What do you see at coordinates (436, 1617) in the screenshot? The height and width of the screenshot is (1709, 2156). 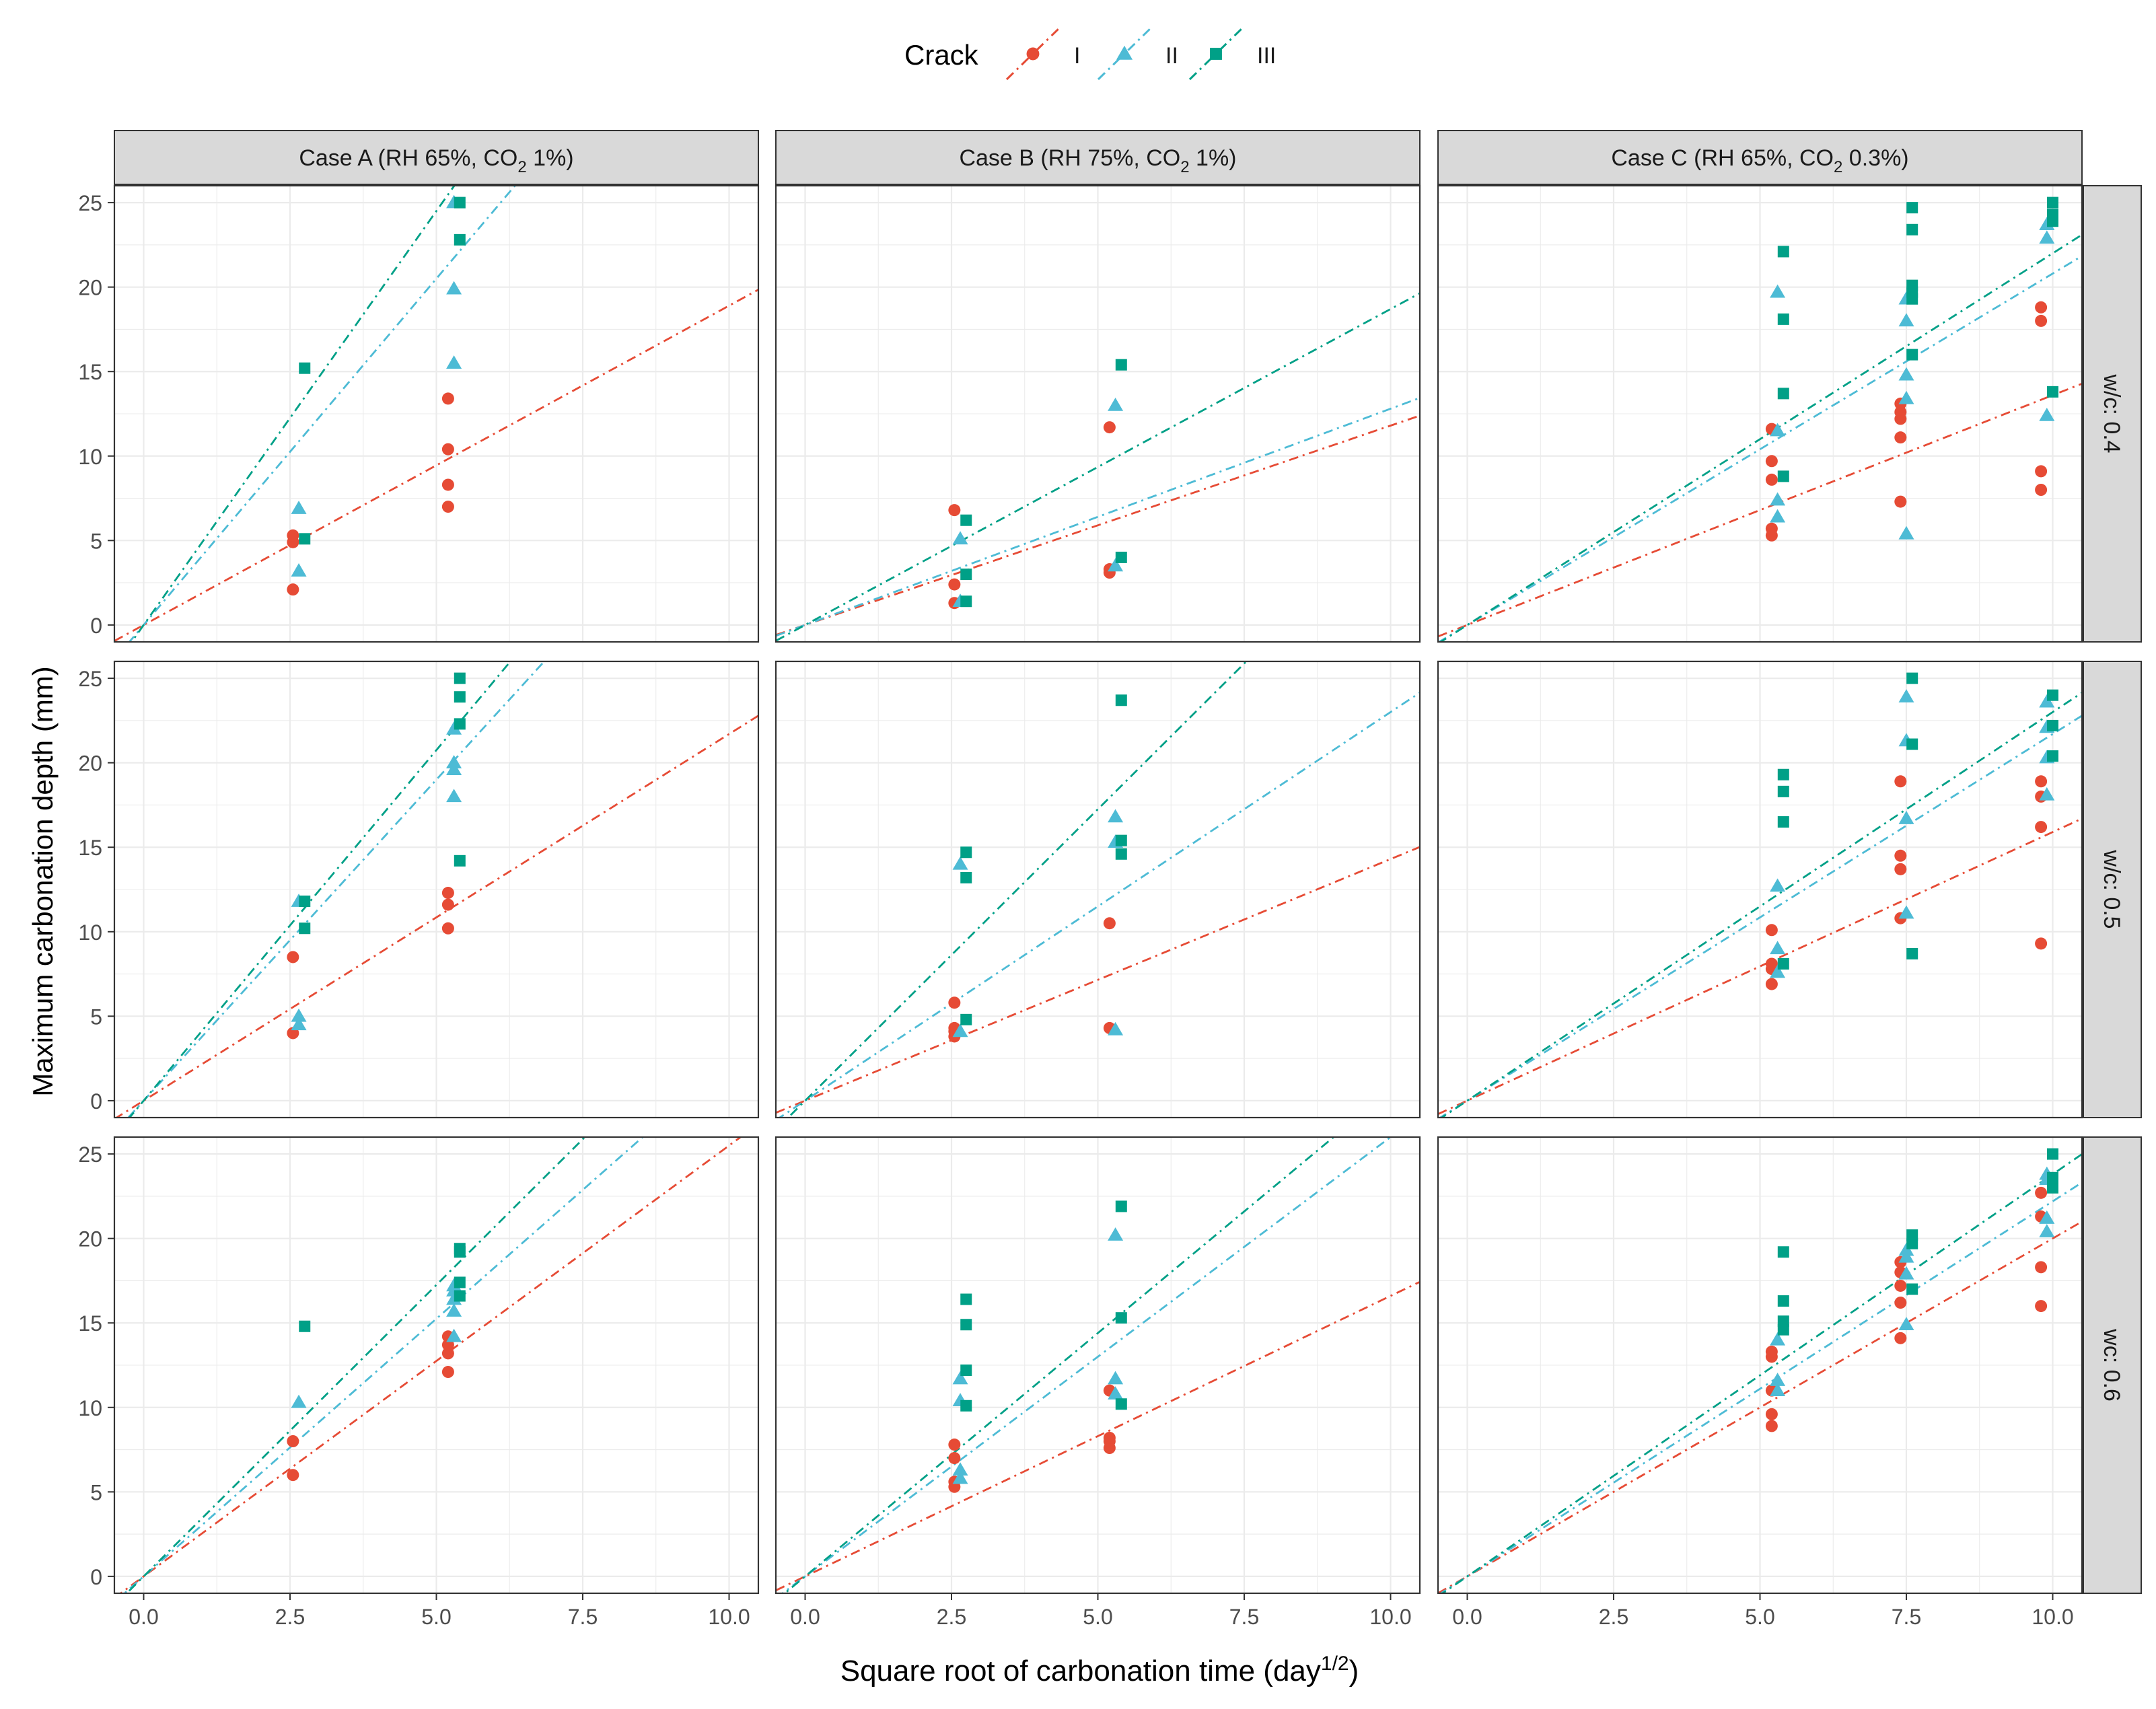 I see `x-tick-label: 5.0` at bounding box center [436, 1617].